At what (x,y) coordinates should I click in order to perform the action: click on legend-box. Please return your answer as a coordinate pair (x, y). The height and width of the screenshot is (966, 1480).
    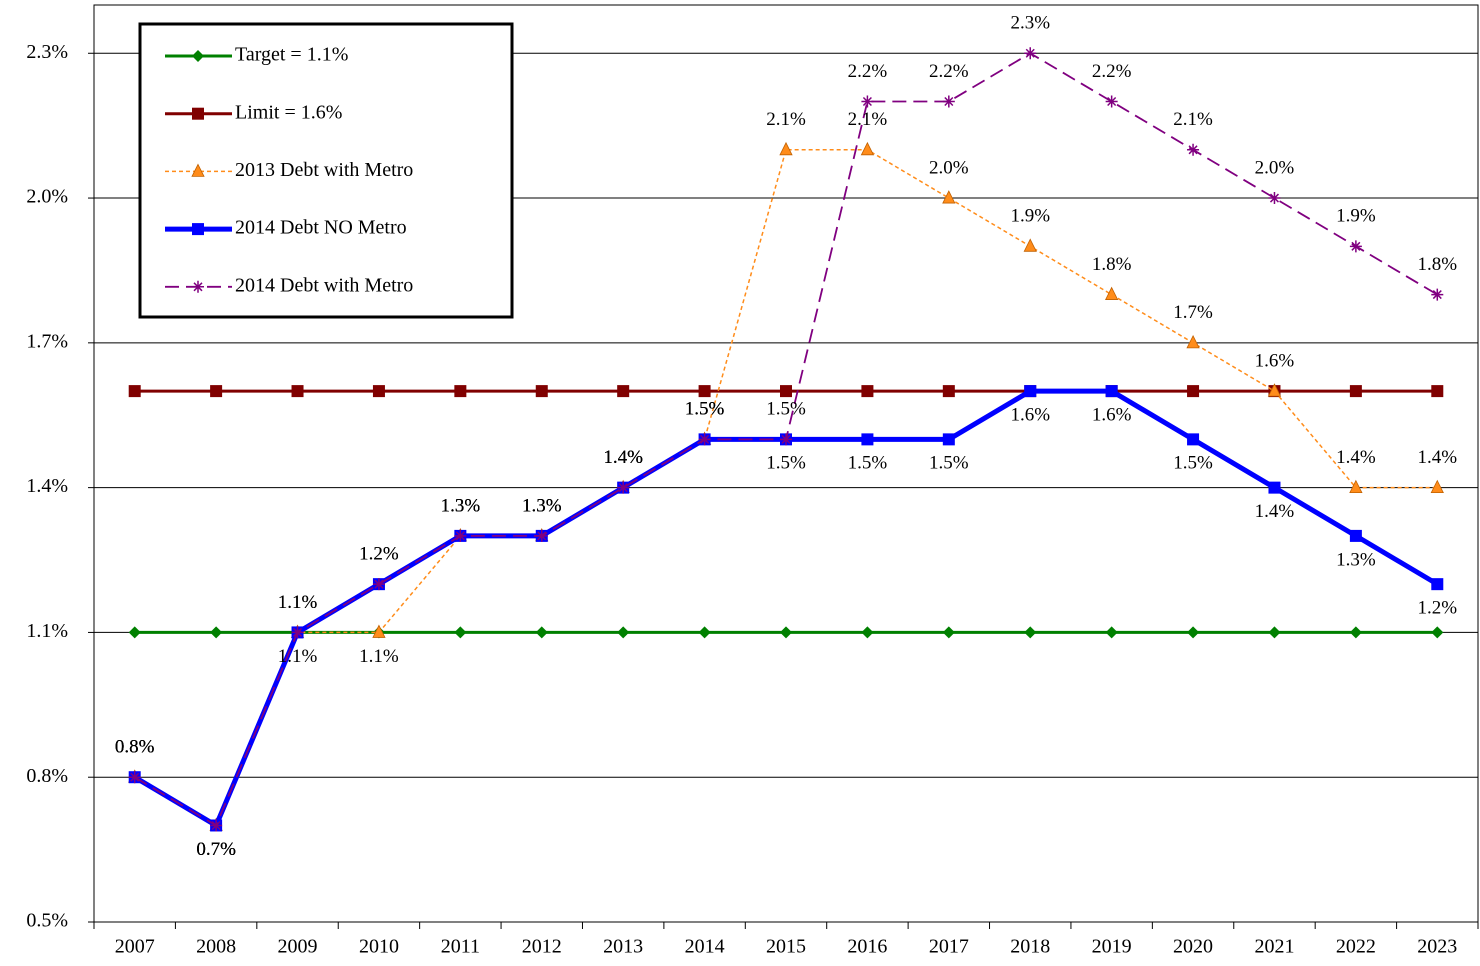
    Looking at the image, I should click on (326, 170).